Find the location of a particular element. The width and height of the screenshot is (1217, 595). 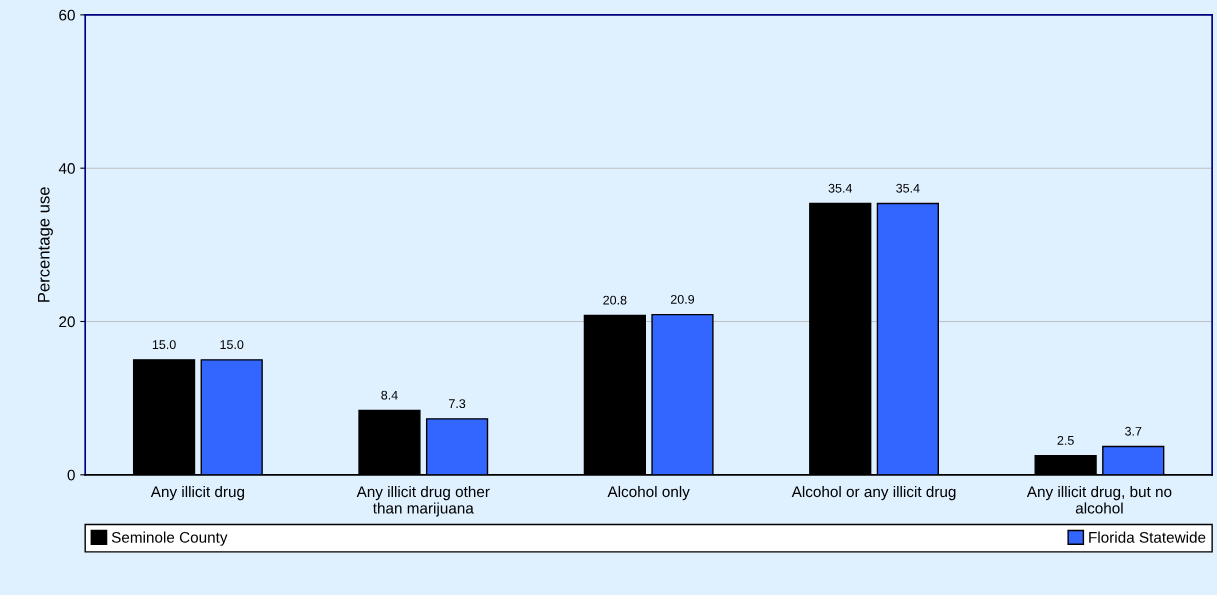

y-tick-label: 40 is located at coordinates (66, 168).